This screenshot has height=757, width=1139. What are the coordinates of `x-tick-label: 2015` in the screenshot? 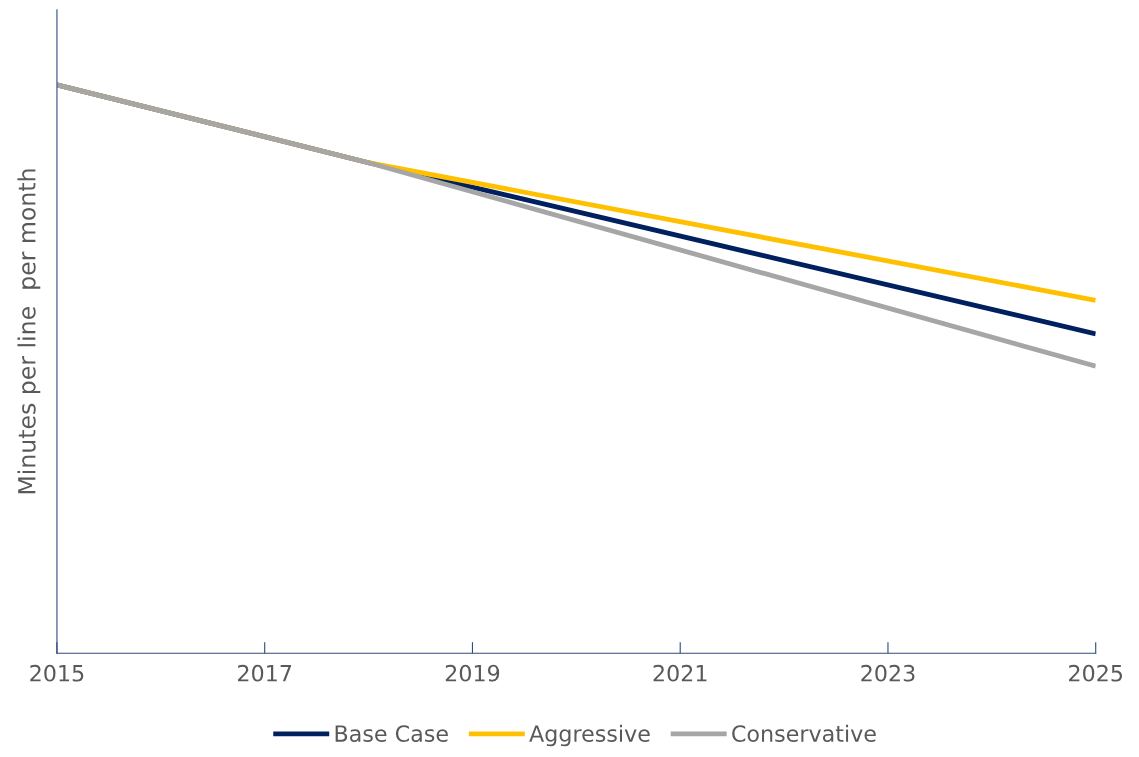 It's located at (57, 673).